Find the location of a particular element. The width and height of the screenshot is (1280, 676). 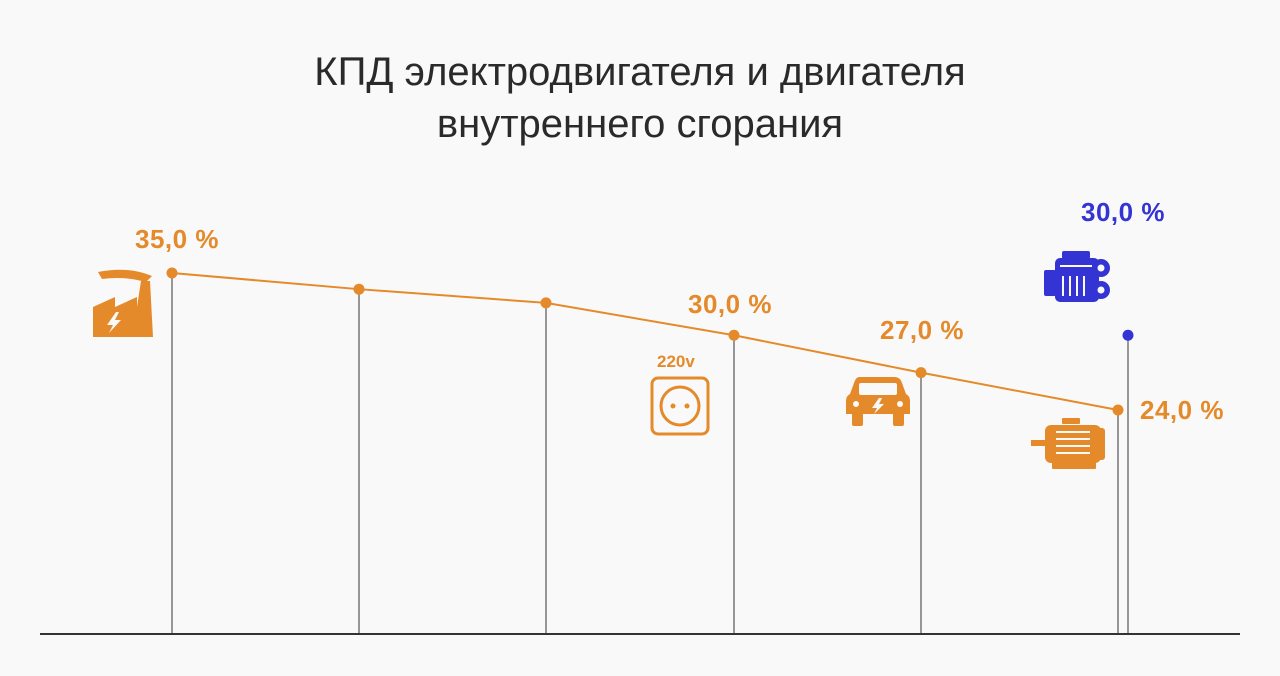

electric-car-icon is located at coordinates (878, 401).